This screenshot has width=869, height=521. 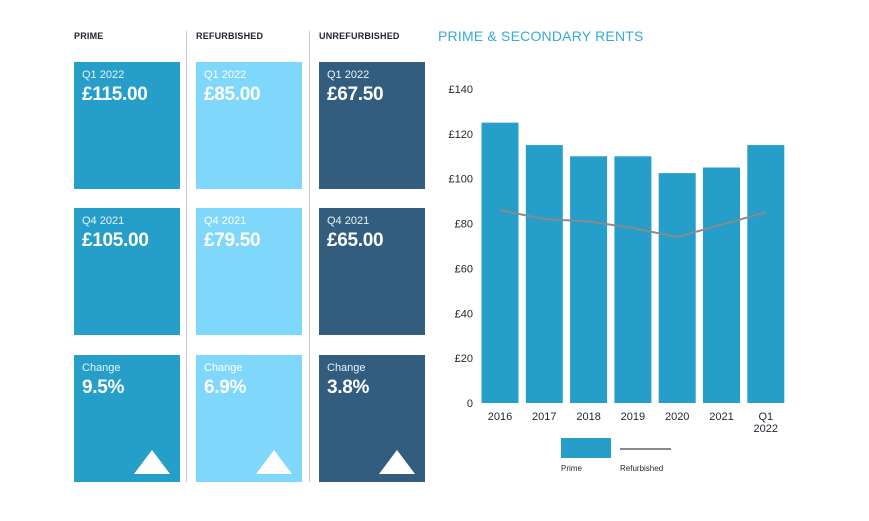 What do you see at coordinates (588, 417) in the screenshot?
I see `x-tick-label: 2018` at bounding box center [588, 417].